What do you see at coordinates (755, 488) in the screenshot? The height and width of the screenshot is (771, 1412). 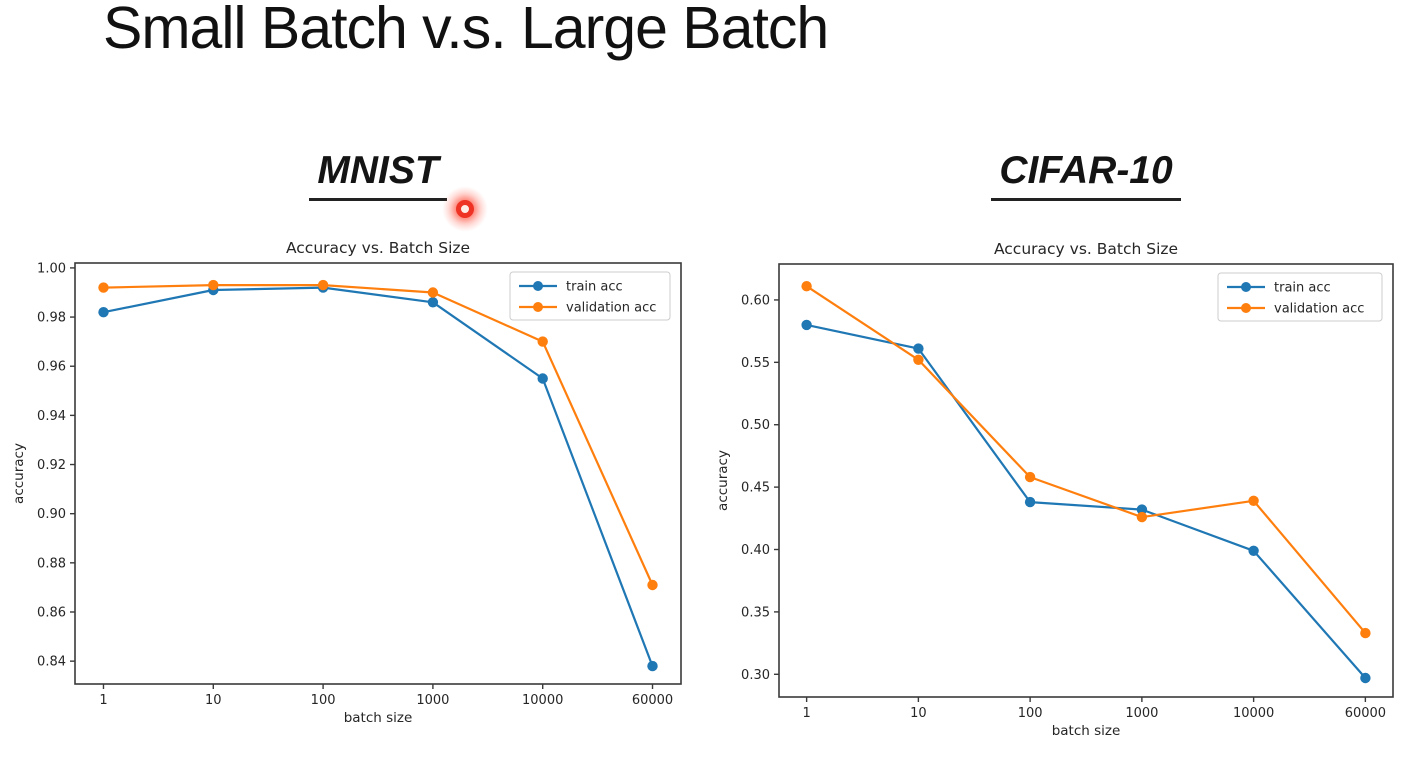 I see `y-tick-label: 0.45` at bounding box center [755, 488].